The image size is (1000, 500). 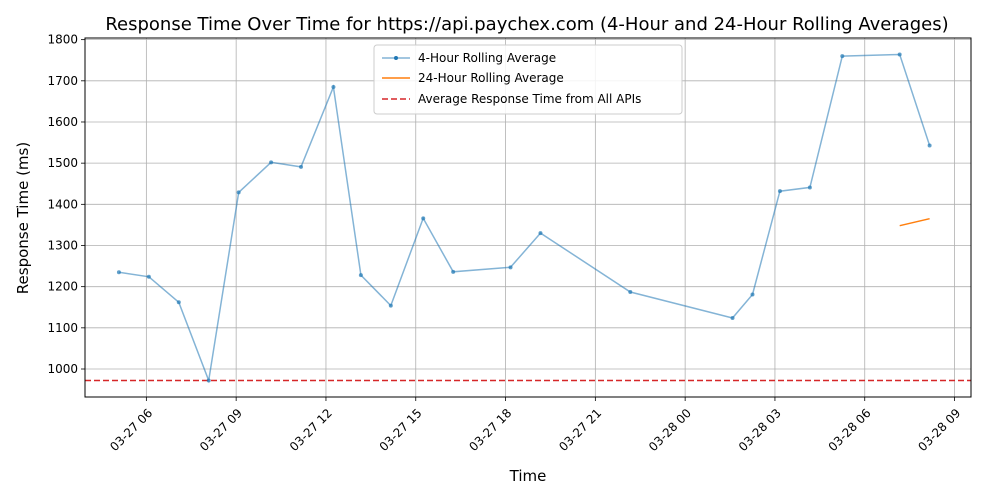 I want to click on legend-label-overall-average: Average Response Time from All APIs, so click(x=529, y=99).